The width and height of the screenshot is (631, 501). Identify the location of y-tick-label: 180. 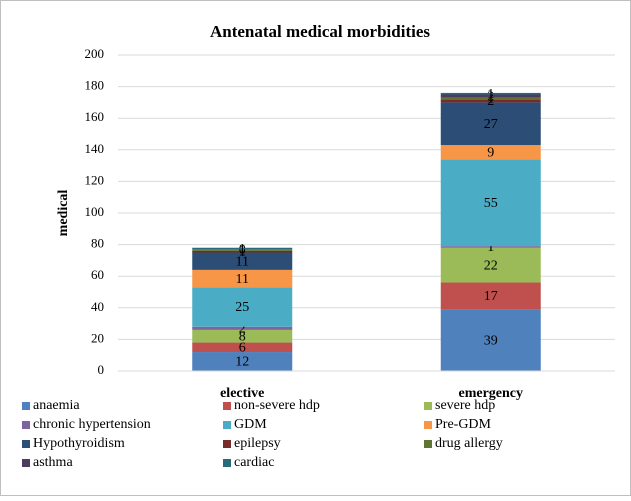
(95, 85).